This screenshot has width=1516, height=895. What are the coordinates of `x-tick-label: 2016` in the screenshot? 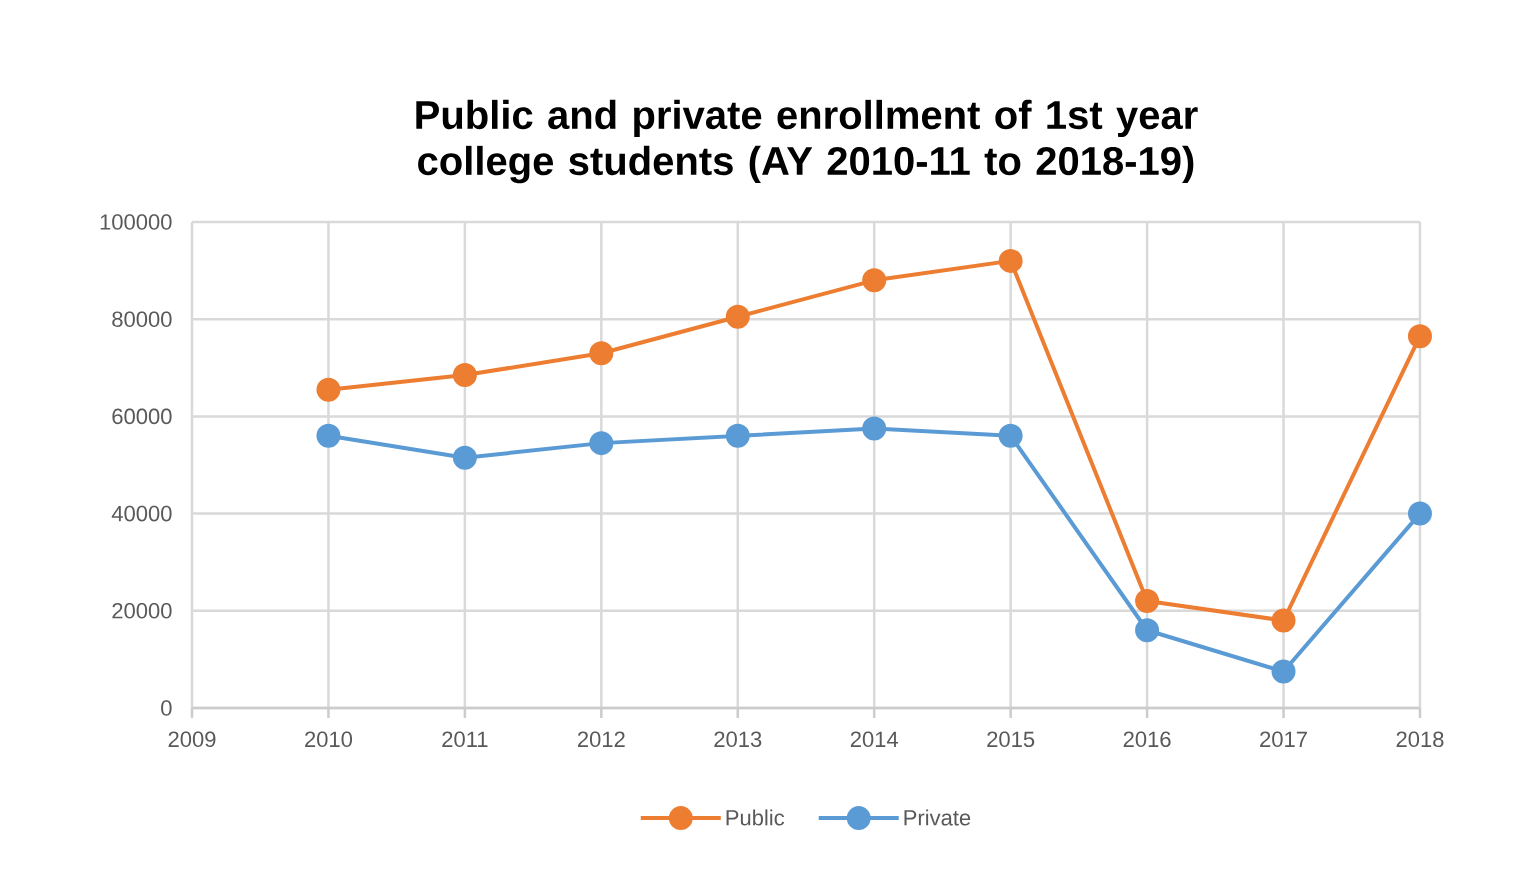 It's located at (1147, 739).